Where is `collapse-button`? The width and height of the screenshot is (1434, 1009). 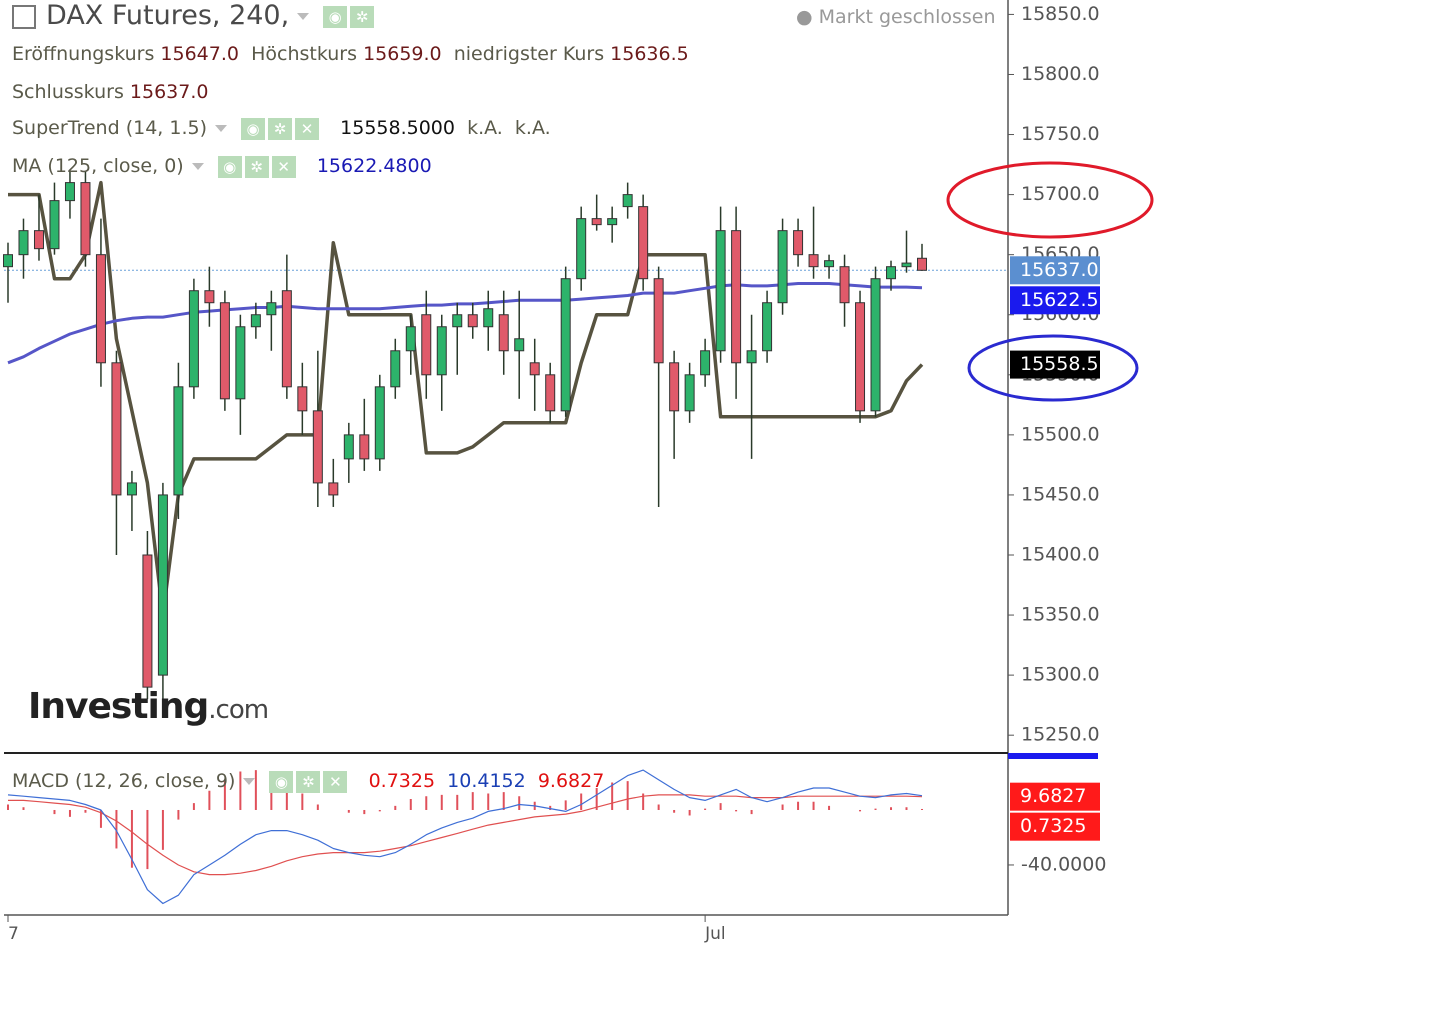 collapse-button is located at coordinates (24, 16).